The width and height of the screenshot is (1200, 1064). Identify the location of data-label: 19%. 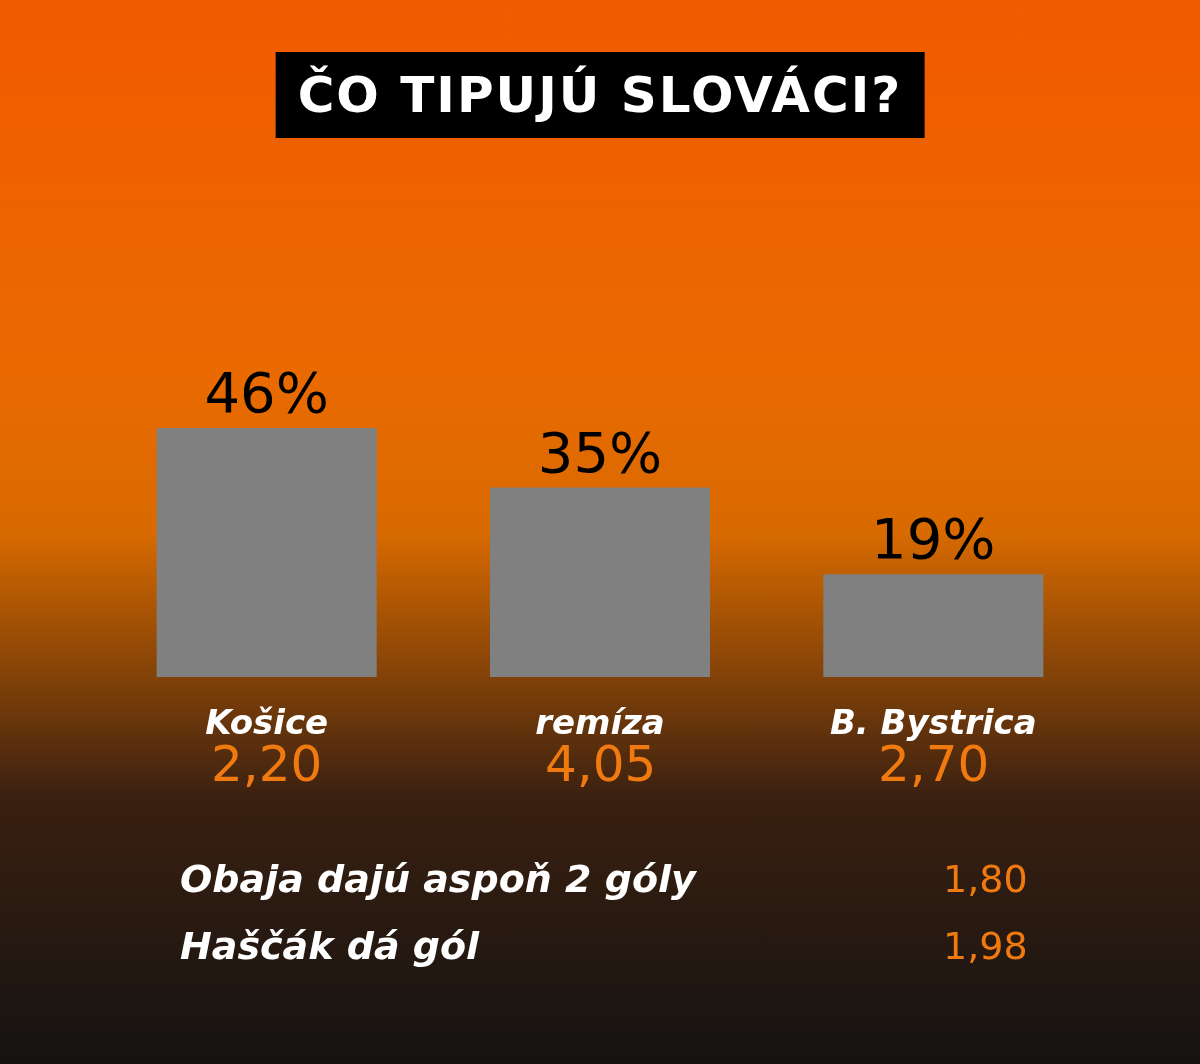
(933, 539).